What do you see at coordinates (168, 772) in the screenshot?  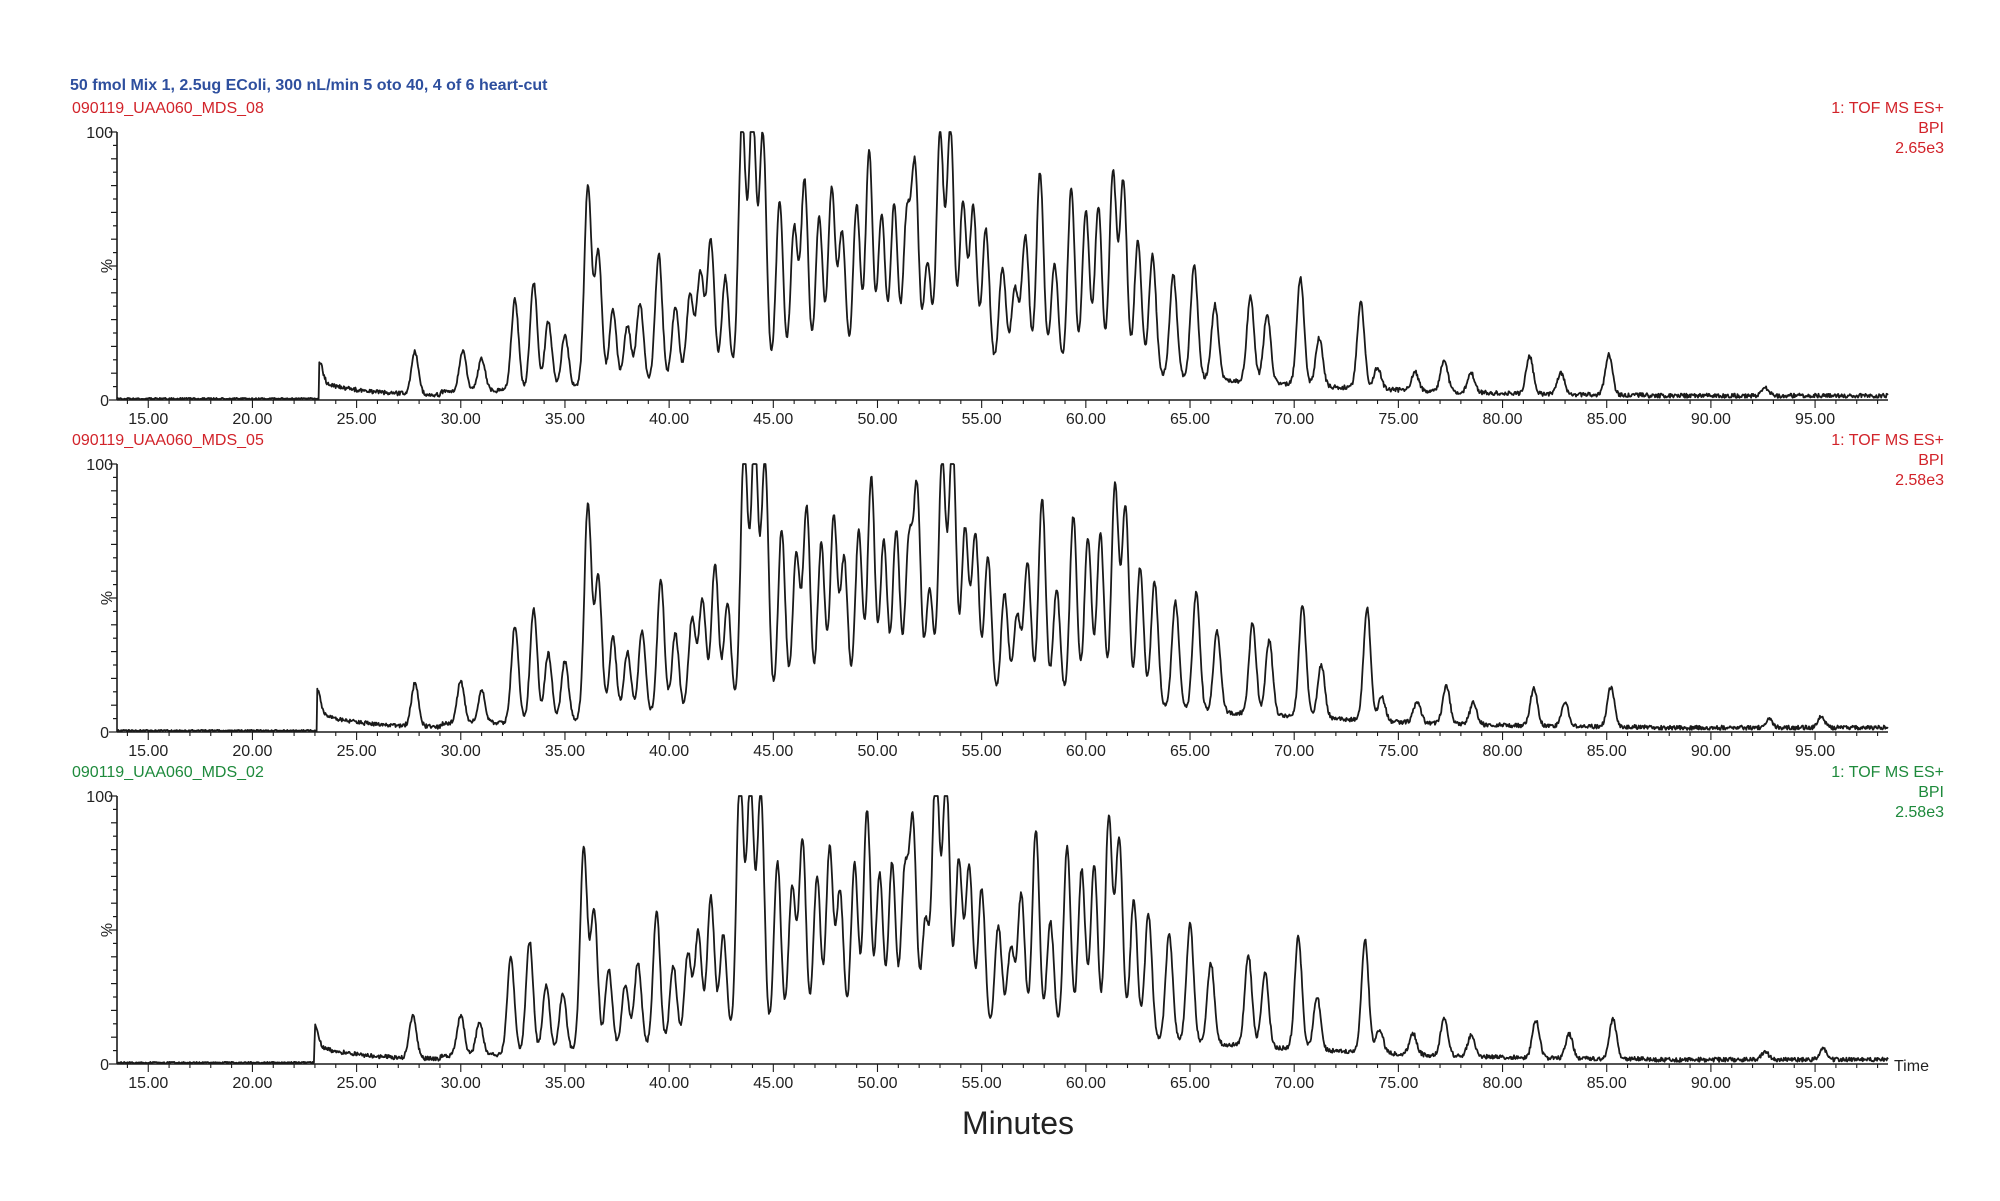 I see `sample-name: 090119_UAA060_MDS_02` at bounding box center [168, 772].